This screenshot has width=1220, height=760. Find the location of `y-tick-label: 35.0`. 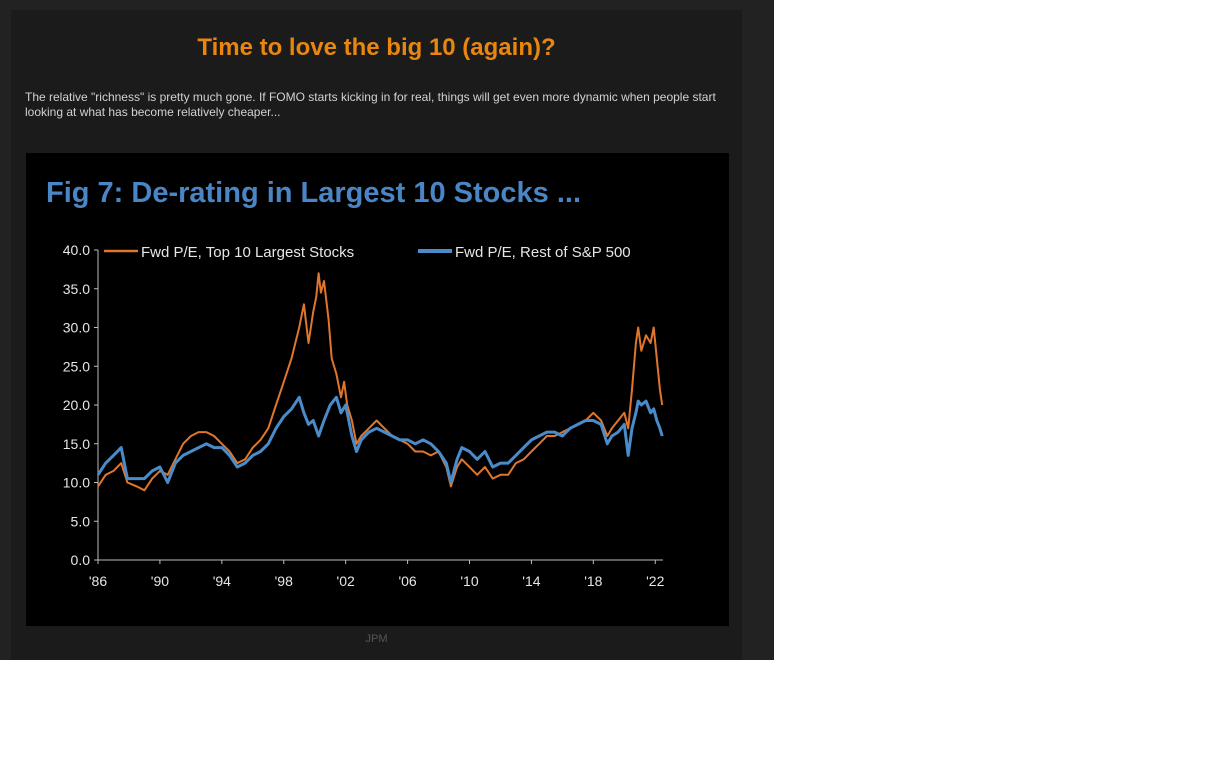

y-tick-label: 35.0 is located at coordinates (76, 289).